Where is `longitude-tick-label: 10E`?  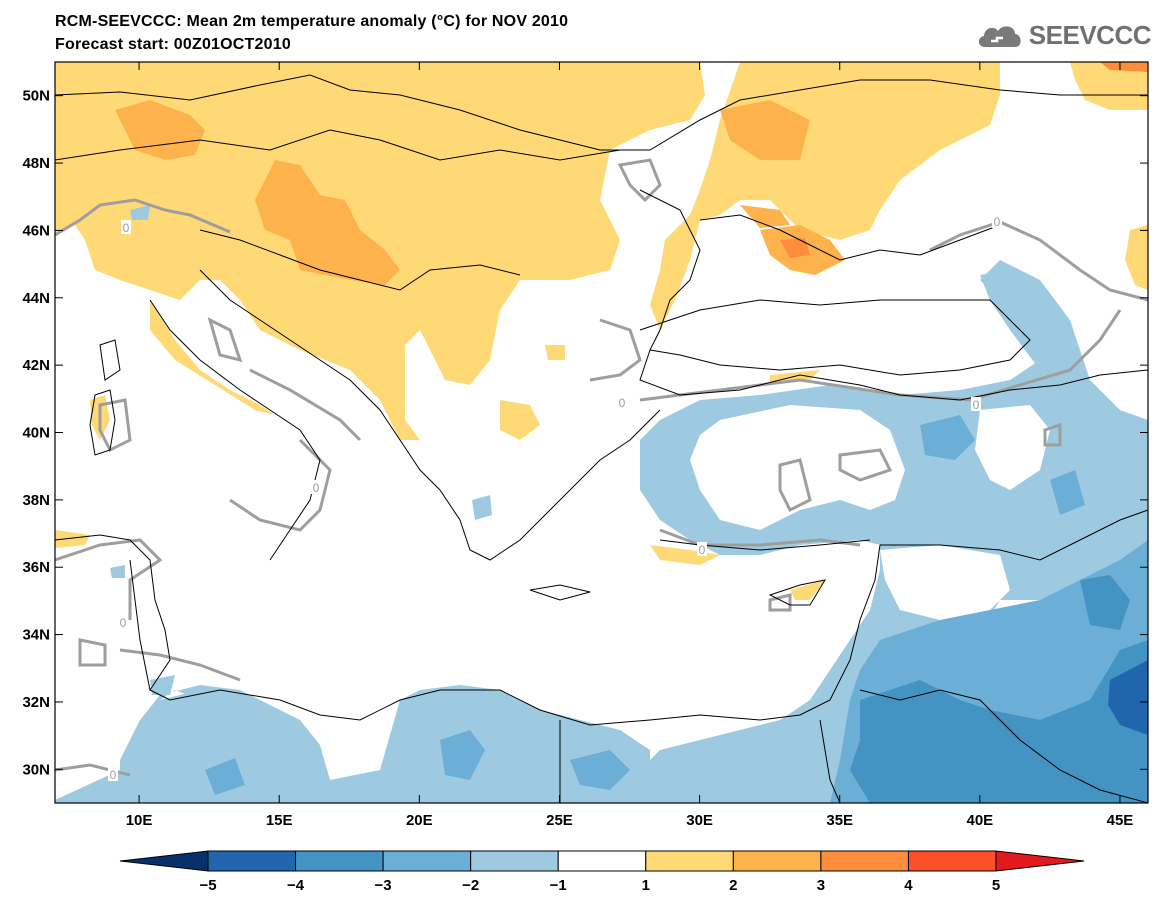
longitude-tick-label: 10E is located at coordinates (139, 820).